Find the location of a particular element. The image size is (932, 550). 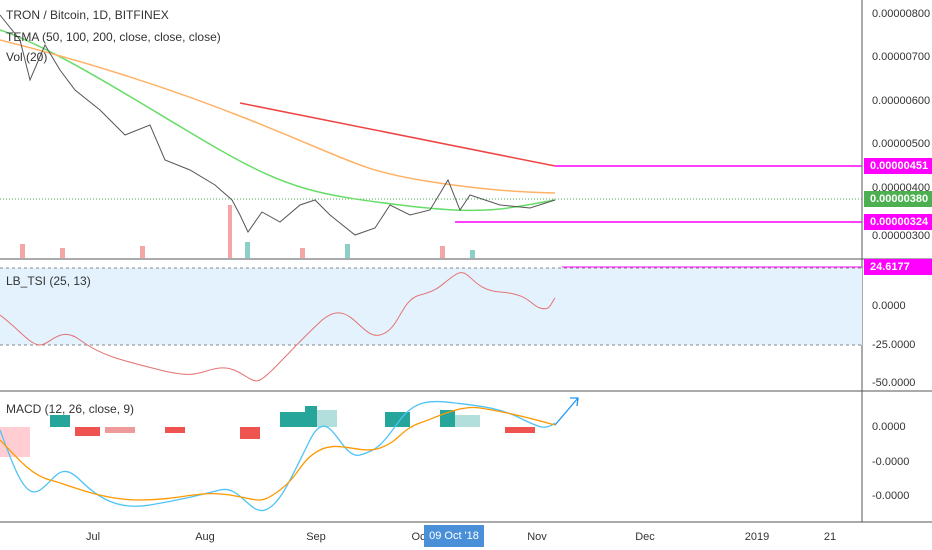

tsi-line is located at coordinates (278, 327).